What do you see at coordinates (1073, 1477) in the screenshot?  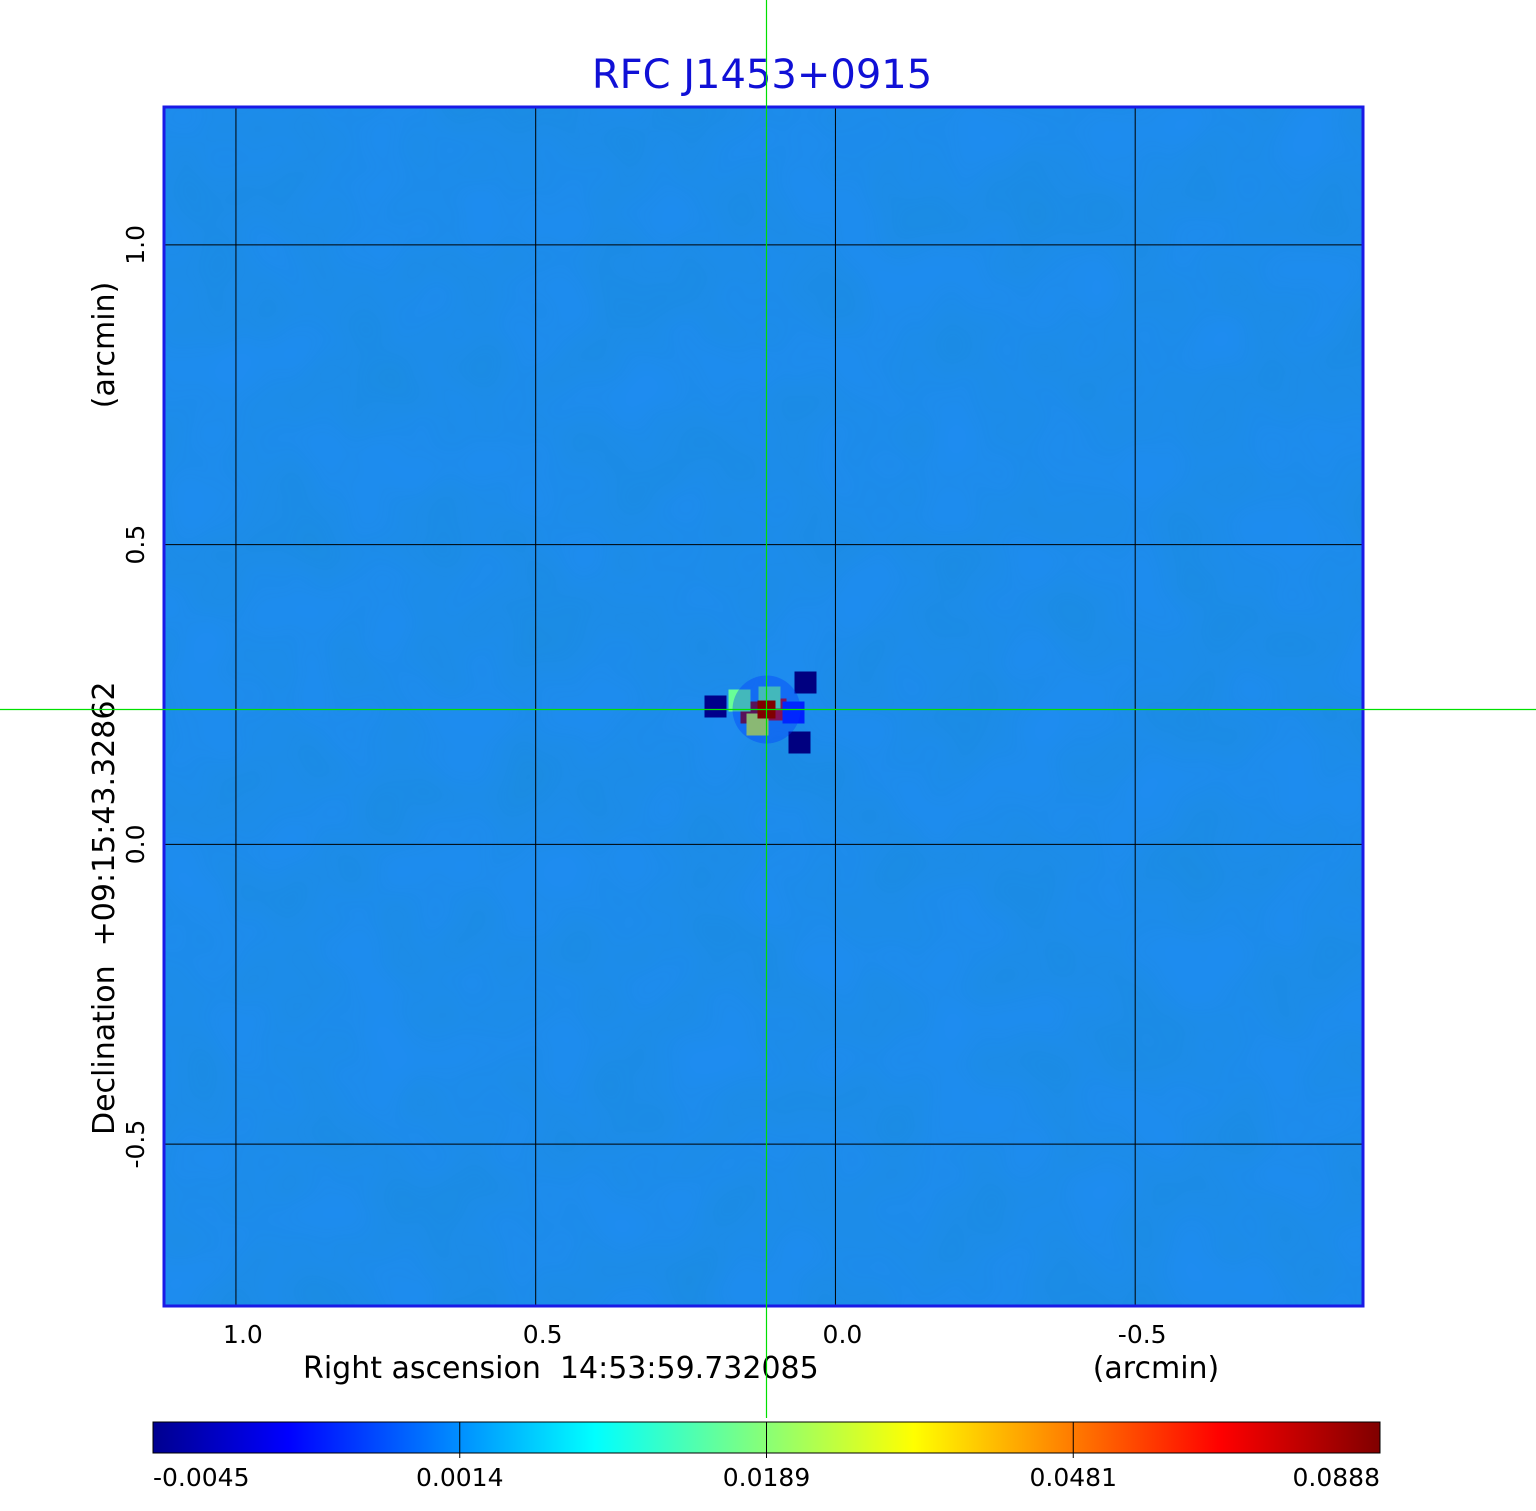 I see `colorbar-tick-label: 0.0481` at bounding box center [1073, 1477].